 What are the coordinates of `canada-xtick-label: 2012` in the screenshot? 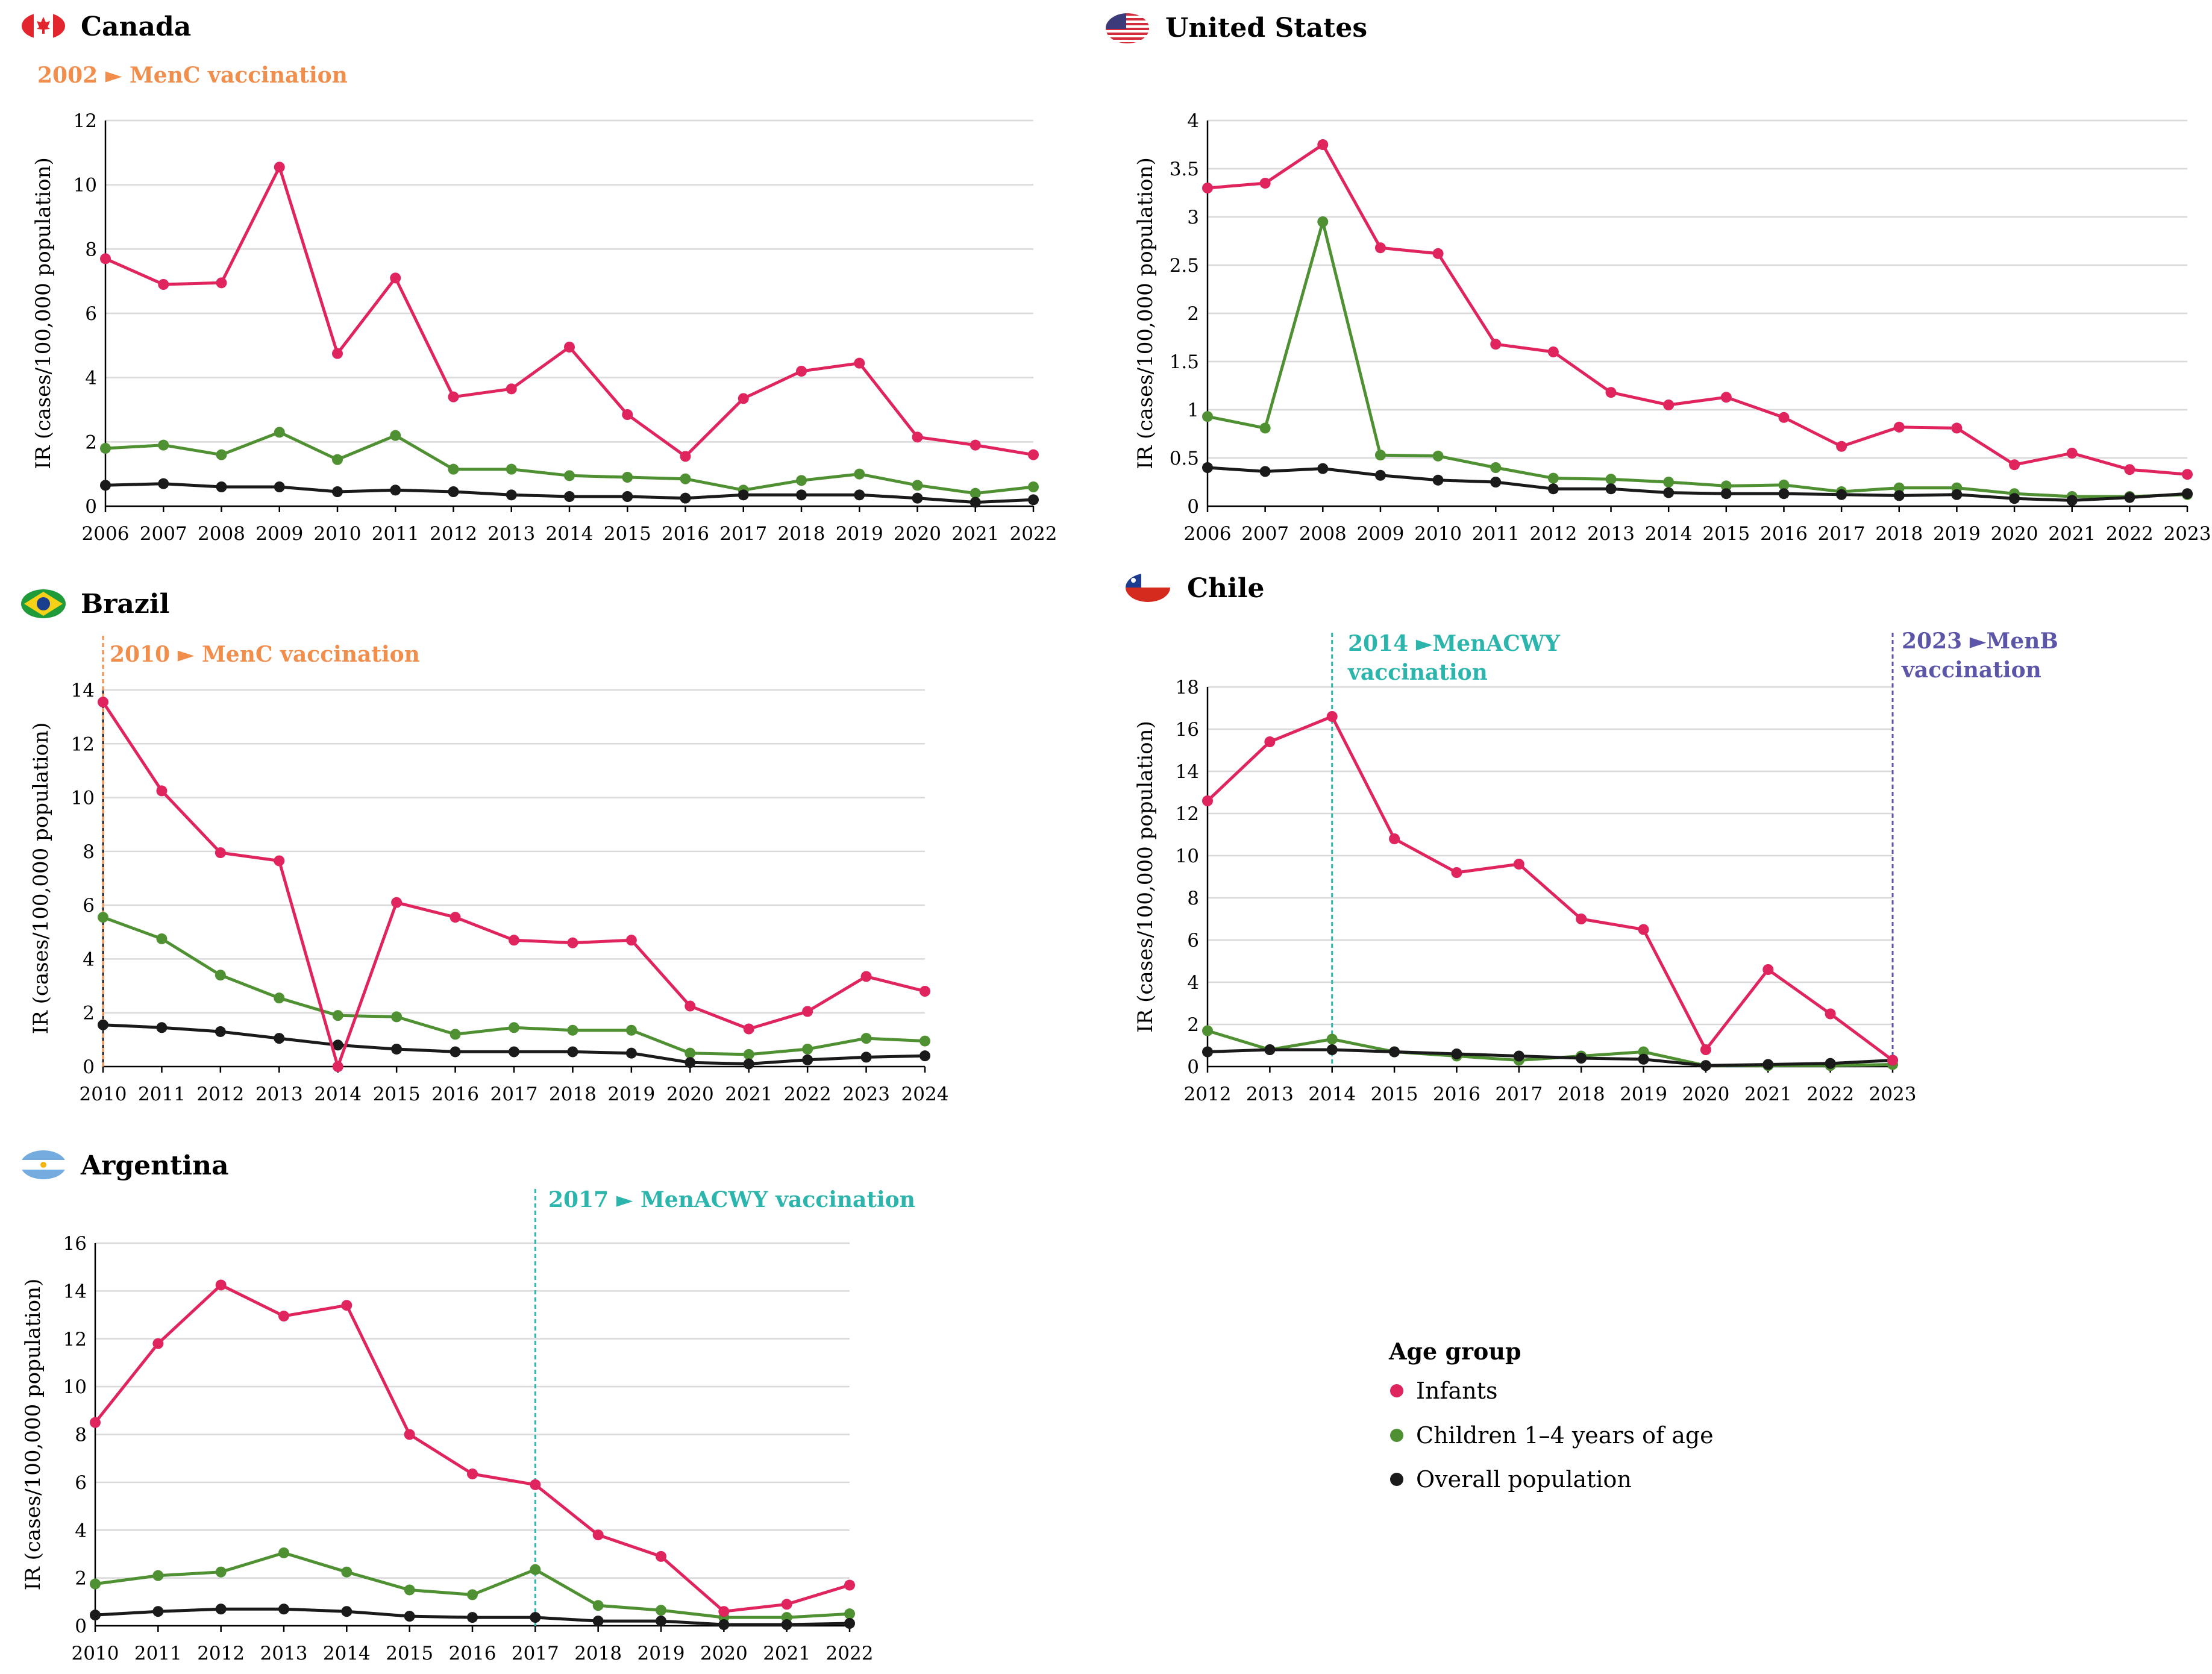 It's located at (453, 534).